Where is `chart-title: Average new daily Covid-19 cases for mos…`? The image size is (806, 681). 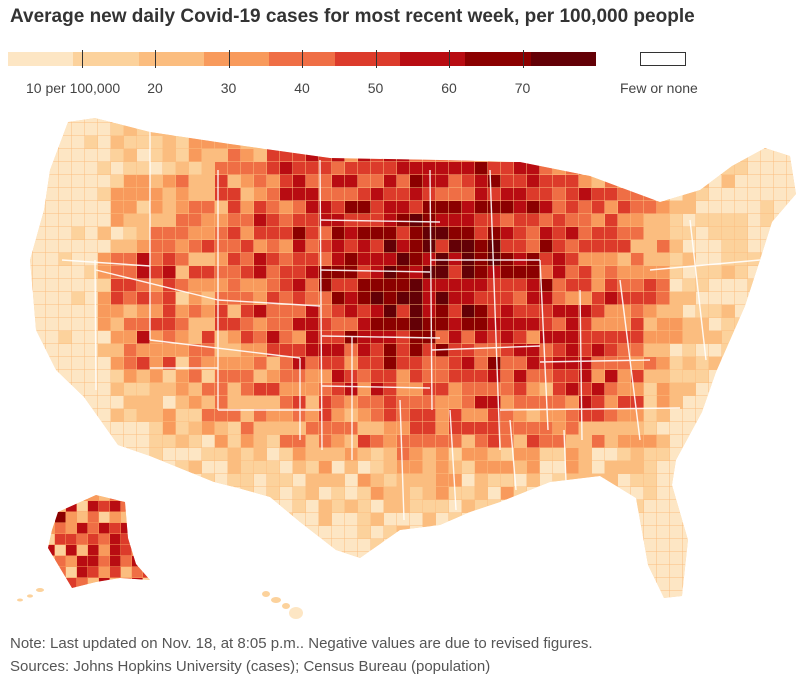 chart-title: Average new daily Covid-19 cases for mos… is located at coordinates (352, 16).